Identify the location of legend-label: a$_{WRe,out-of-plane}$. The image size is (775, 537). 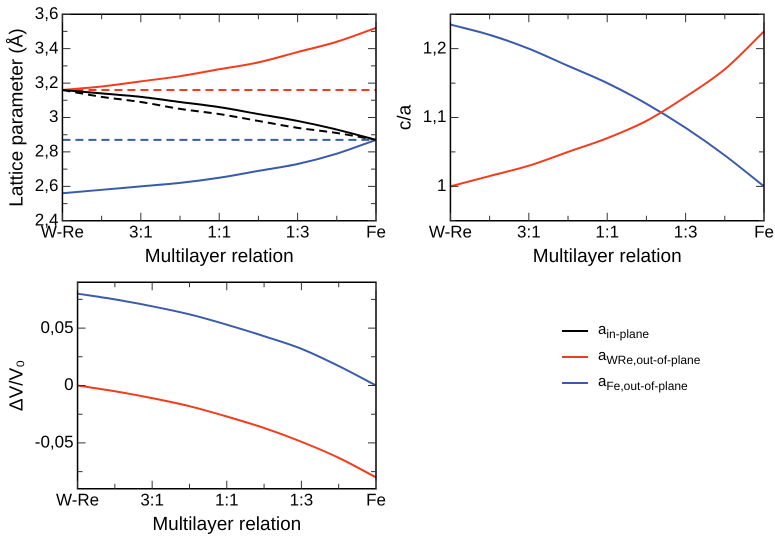
(649, 357).